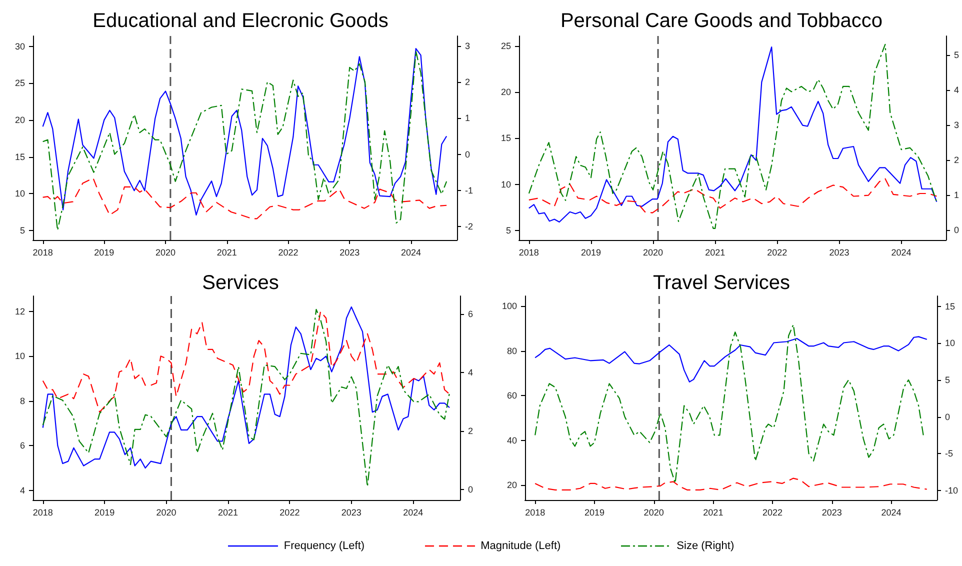 This screenshot has width=962, height=566. I want to click on legend-label: Size (Right), so click(705, 546).